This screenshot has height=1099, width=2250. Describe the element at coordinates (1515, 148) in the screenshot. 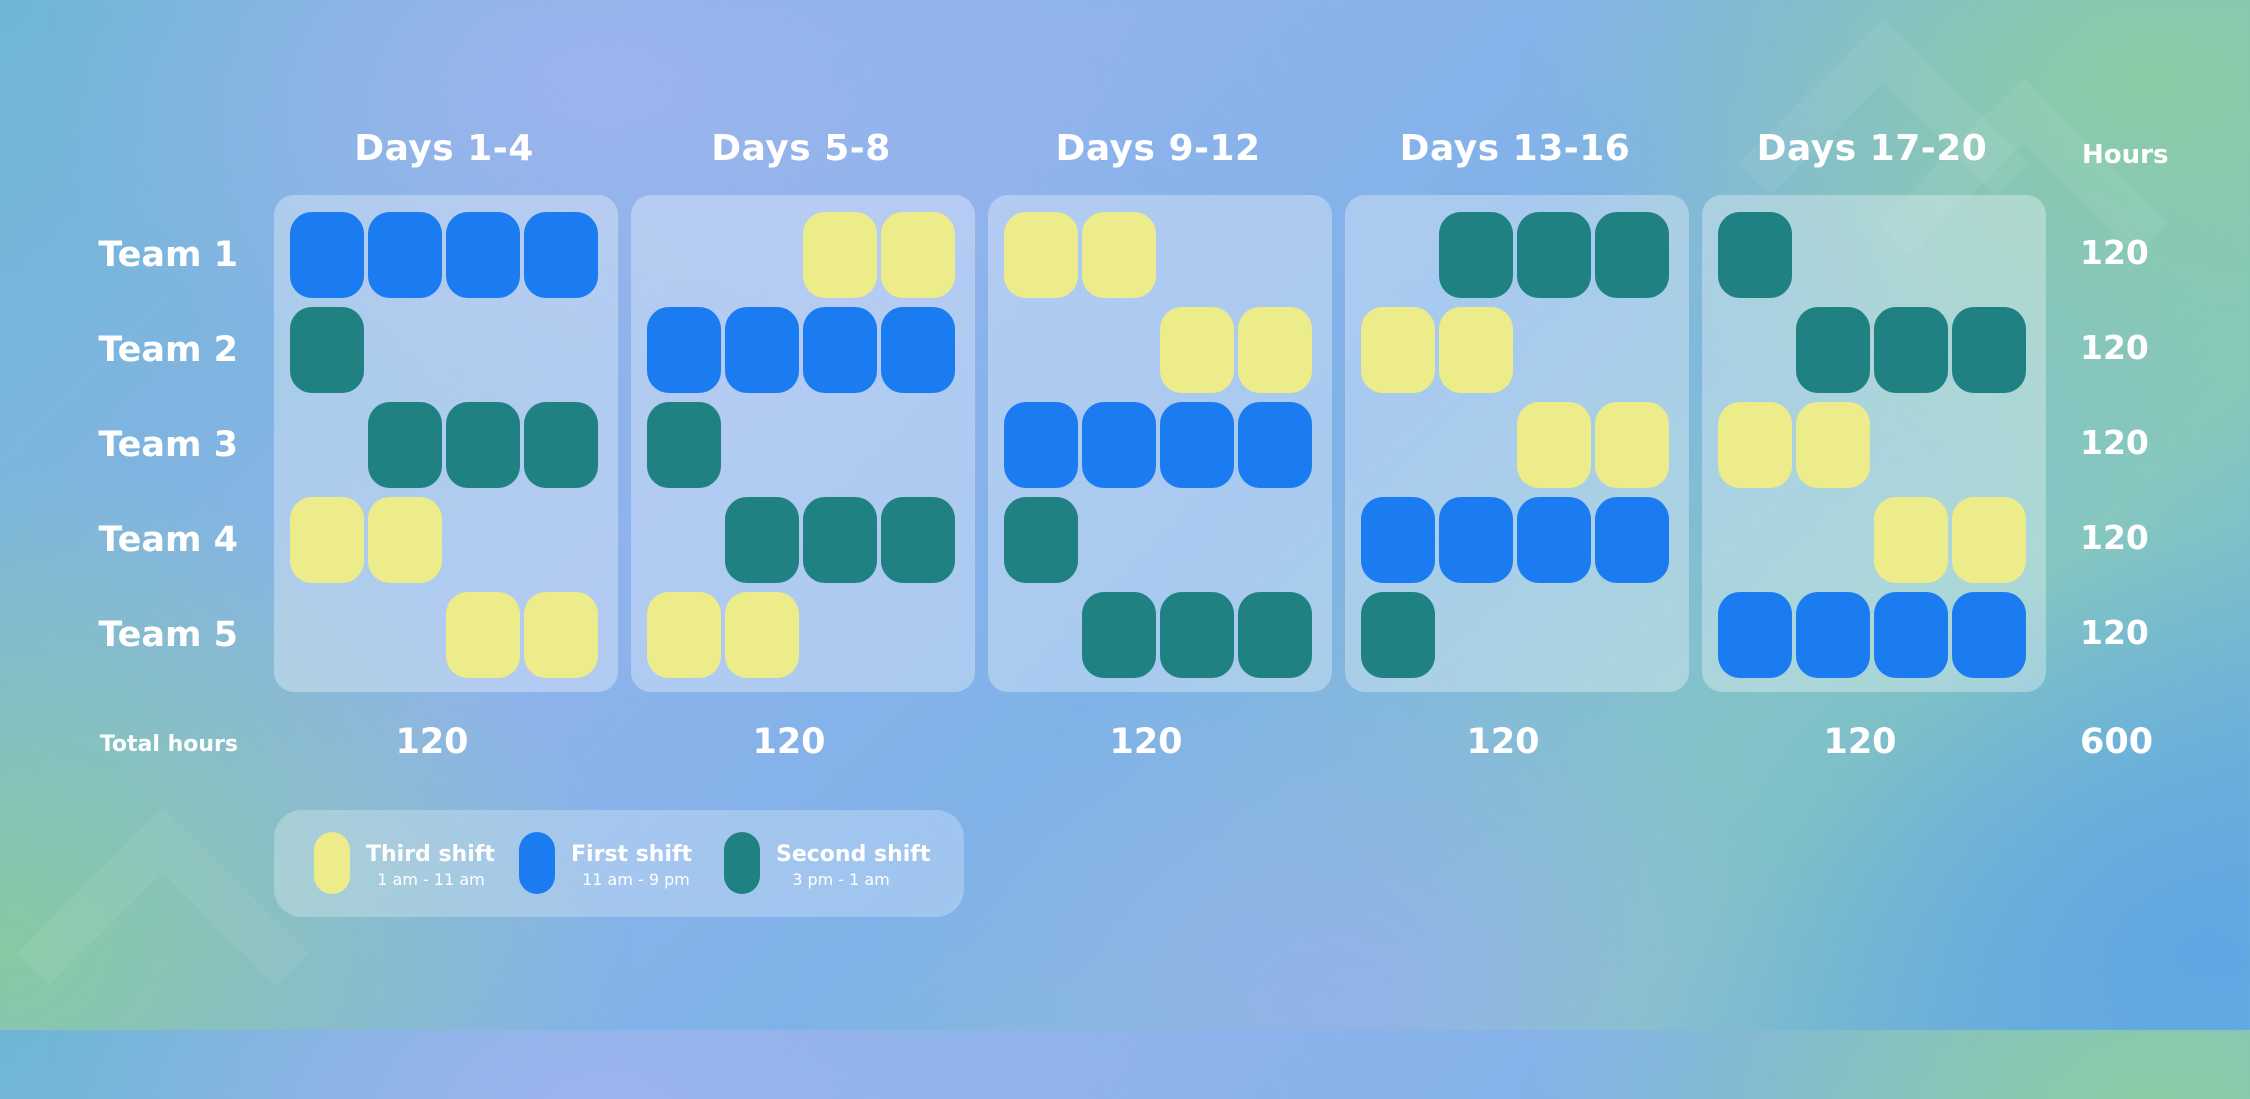

I see `column-header: Days 13-16` at that location.